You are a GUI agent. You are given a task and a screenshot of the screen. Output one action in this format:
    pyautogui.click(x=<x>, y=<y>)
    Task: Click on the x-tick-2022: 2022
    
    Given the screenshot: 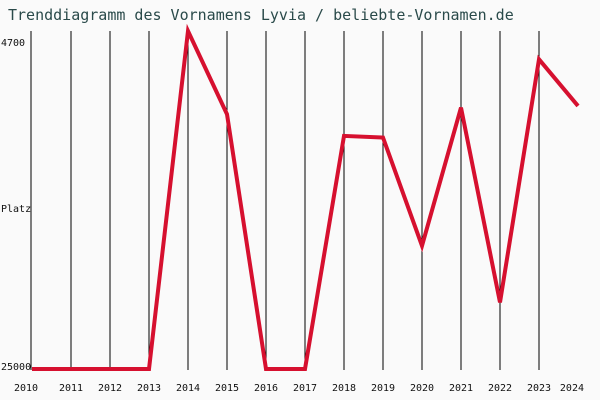 What is the action you would take?
    pyautogui.click(x=500, y=388)
    